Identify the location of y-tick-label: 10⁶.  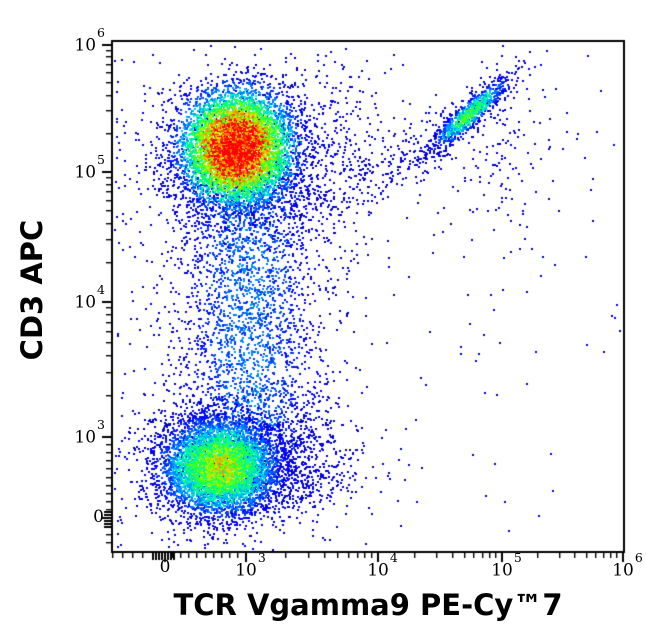
(89, 40).